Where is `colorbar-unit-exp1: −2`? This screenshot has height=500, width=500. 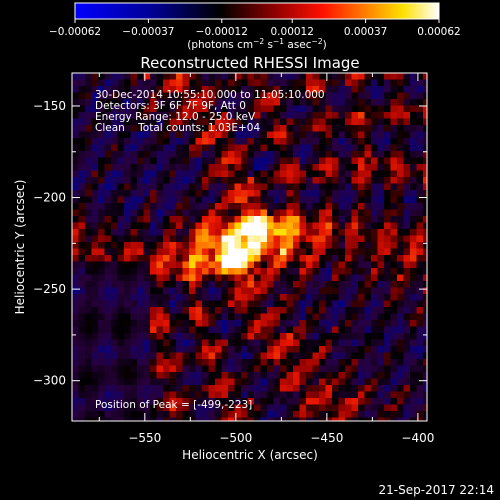 colorbar-unit-exp1: −2 is located at coordinates (258, 41).